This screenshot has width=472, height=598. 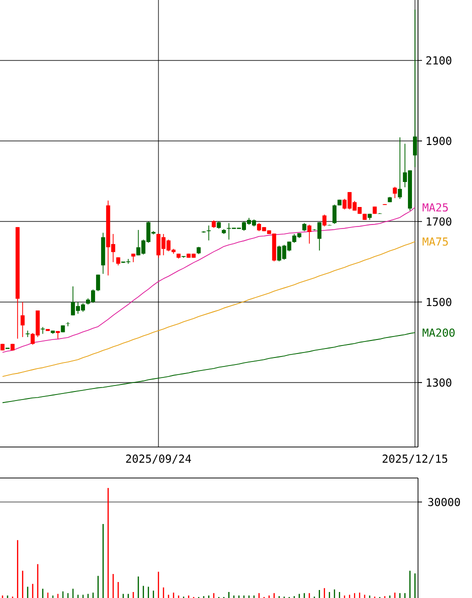 I want to click on y-tick-label: 1500, so click(x=439, y=302).